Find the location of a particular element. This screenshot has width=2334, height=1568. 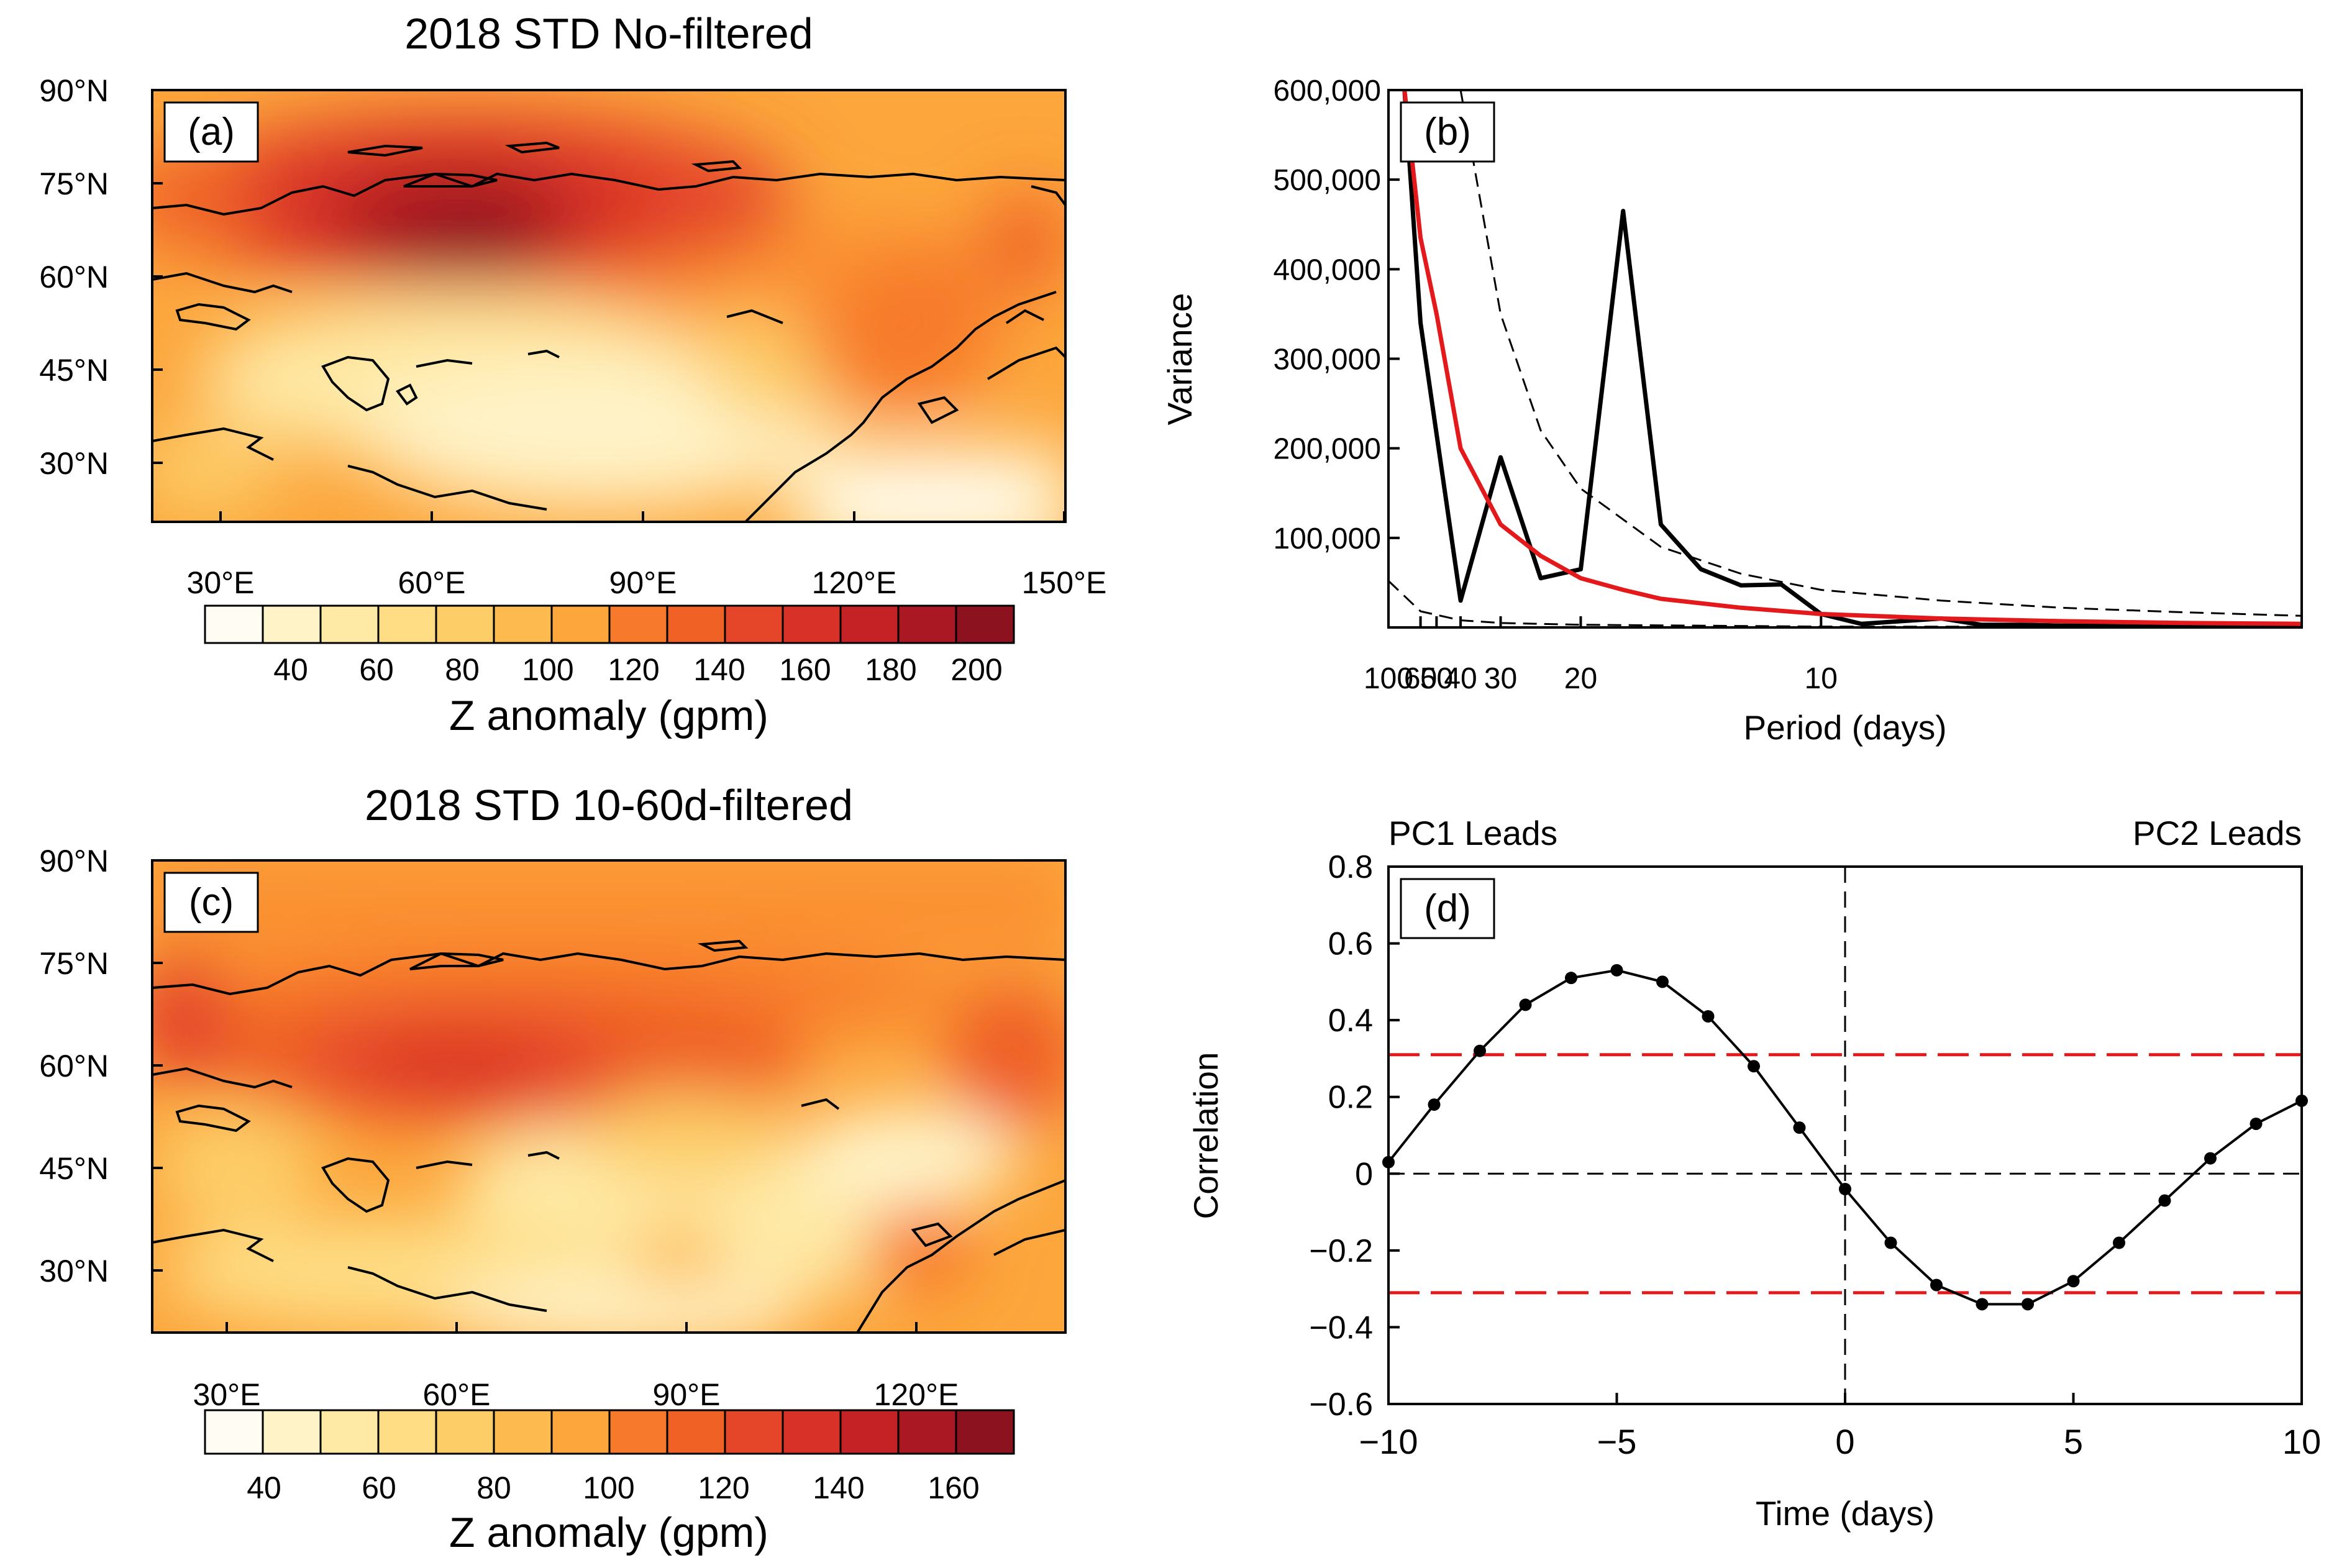

y-tick-label: 500,000 is located at coordinates (1327, 180).